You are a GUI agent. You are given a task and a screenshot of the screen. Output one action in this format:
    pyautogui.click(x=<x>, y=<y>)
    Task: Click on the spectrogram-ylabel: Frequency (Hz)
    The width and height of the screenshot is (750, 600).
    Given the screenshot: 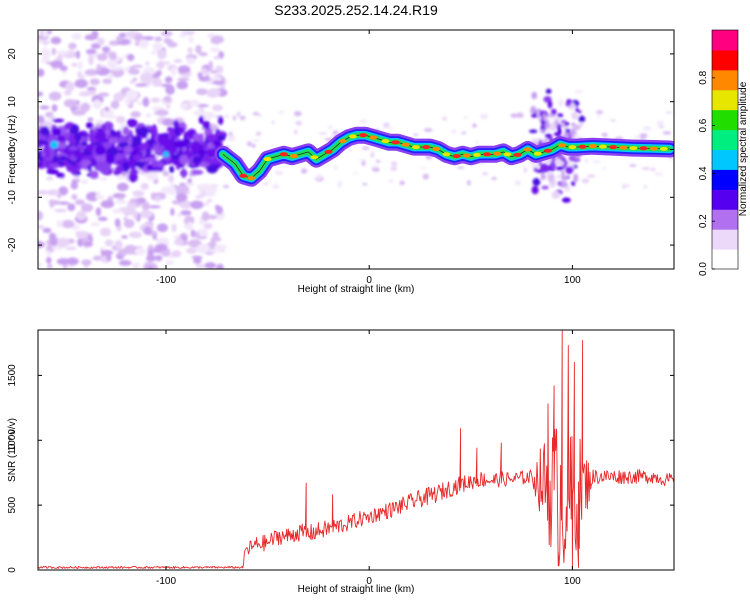 What is the action you would take?
    pyautogui.click(x=12, y=149)
    